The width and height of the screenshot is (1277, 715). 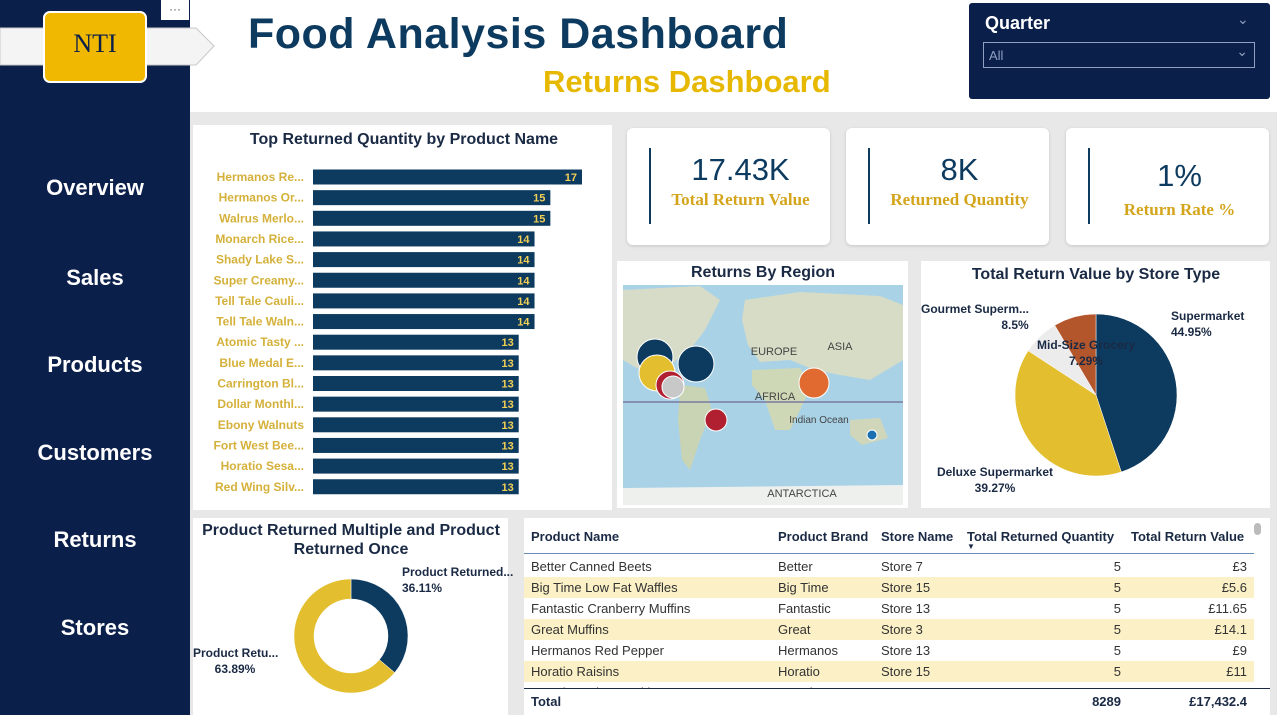 I want to click on table-cell: £14.1, so click(x=1230, y=629).